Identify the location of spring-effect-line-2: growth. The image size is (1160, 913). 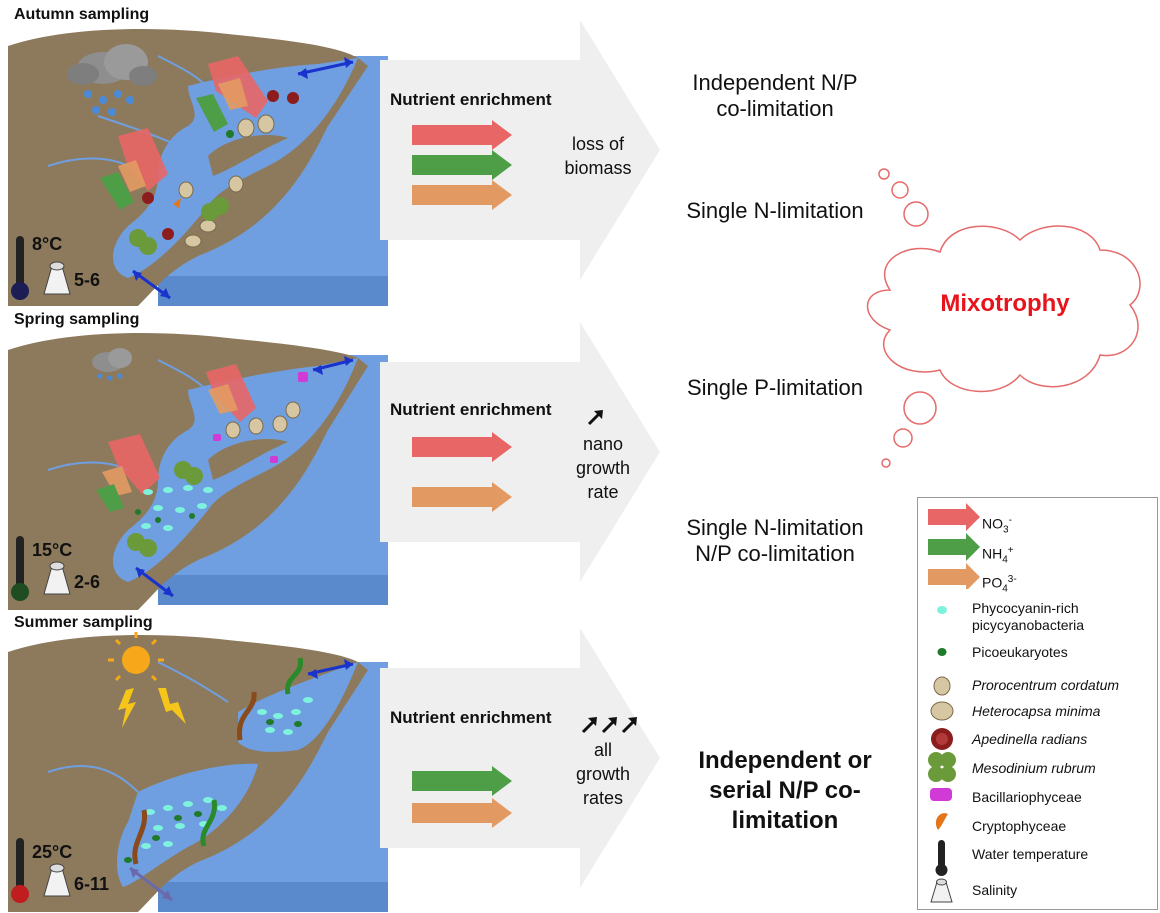
(603, 468).